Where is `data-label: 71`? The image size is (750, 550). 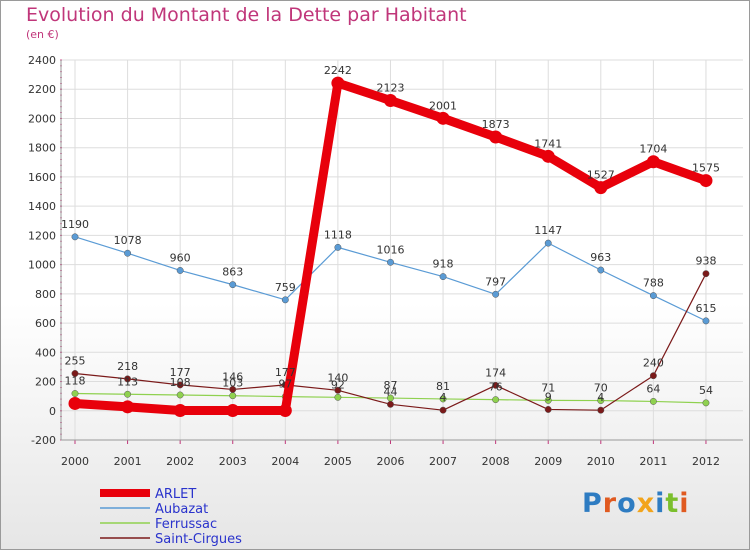
data-label: 71 is located at coordinates (548, 387).